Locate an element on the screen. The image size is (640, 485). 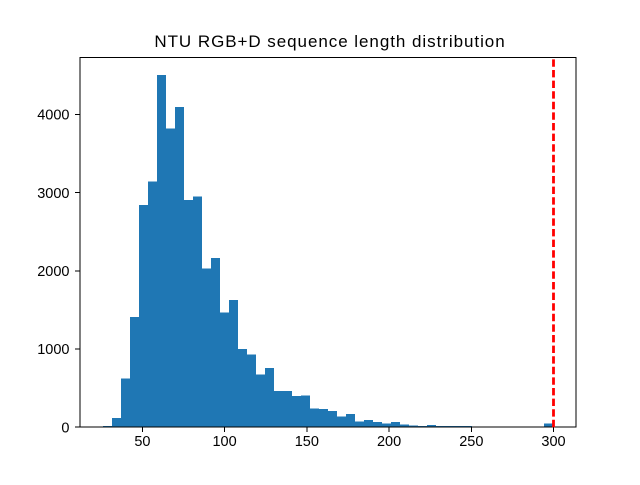
svg-text:NTU RGB+D sequence length dist: NTU RGB+D sequence length distribution is located at coordinates (329, 41).